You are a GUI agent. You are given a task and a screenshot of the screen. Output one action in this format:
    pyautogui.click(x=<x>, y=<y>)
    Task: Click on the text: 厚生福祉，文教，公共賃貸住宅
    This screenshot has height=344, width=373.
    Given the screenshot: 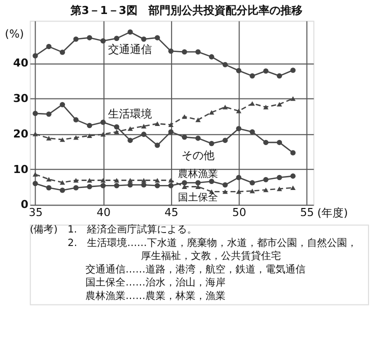 What is the action you would take?
    pyautogui.click(x=211, y=256)
    